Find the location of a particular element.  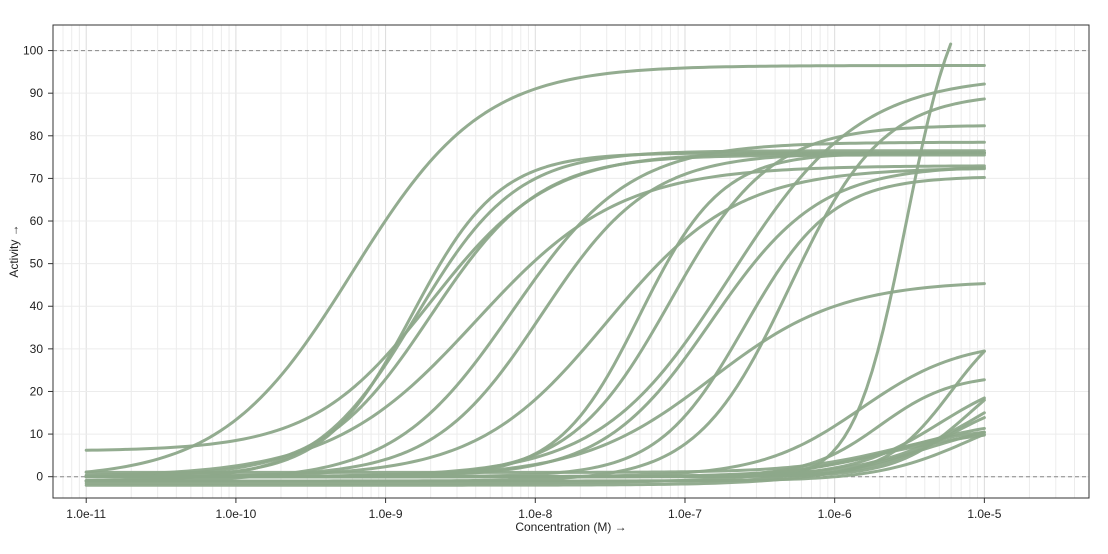

y-tick-label: 40 is located at coordinates (37, 306).